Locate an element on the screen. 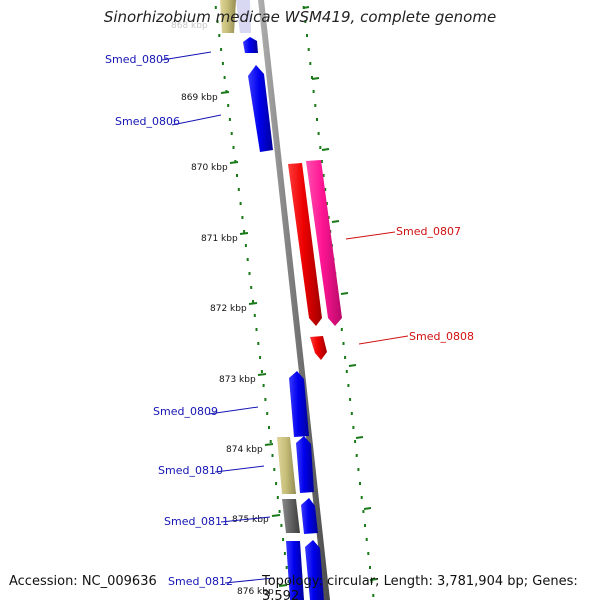  gene-label-smed-0812: Smed_0812 is located at coordinates (221, 581).